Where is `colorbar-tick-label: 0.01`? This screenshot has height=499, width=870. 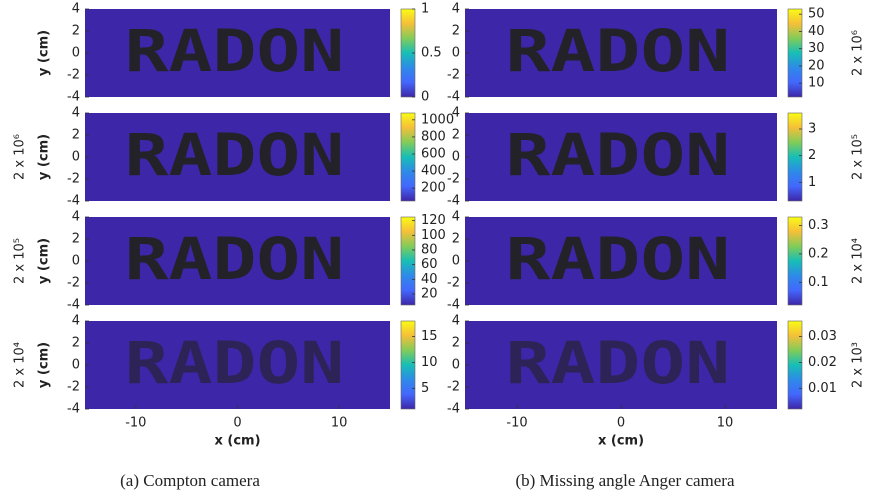
colorbar-tick-label: 0.01 is located at coordinates (822, 388).